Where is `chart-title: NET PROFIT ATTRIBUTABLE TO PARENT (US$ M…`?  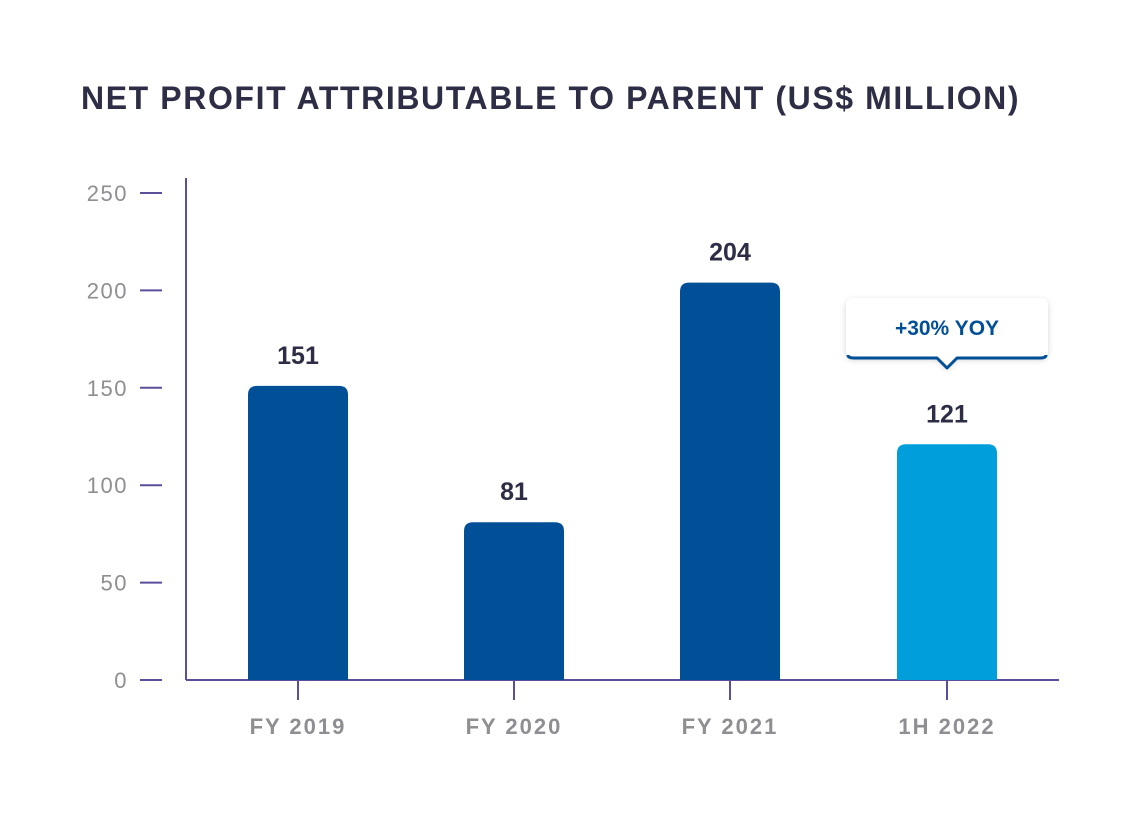
chart-title: NET PROFIT ATTRIBUTABLE TO PARENT (US$ M… is located at coordinates (551, 98).